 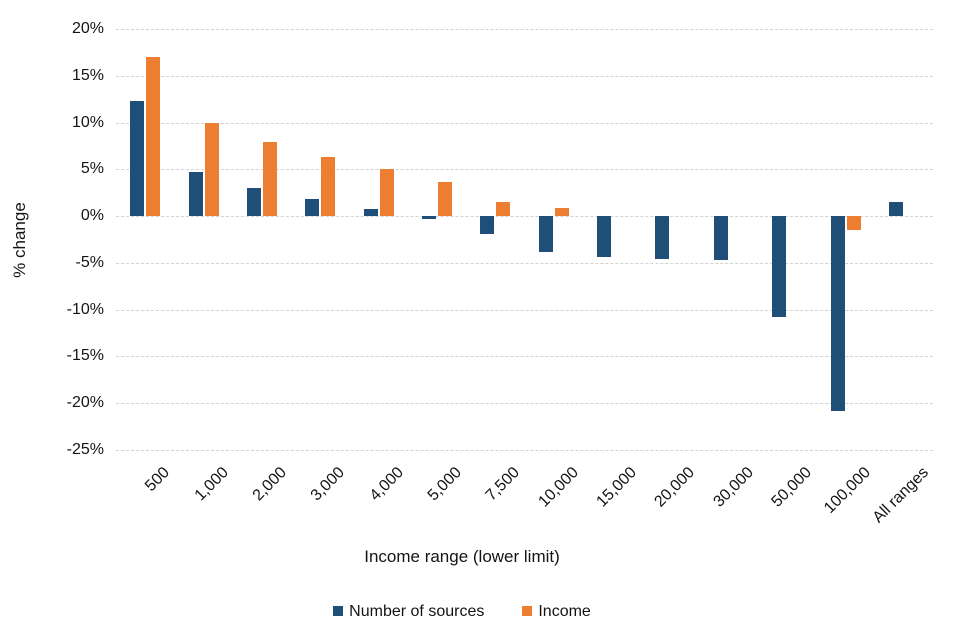 What do you see at coordinates (462, 556) in the screenshot?
I see `x-axis-title: Income range (lower limit)` at bounding box center [462, 556].